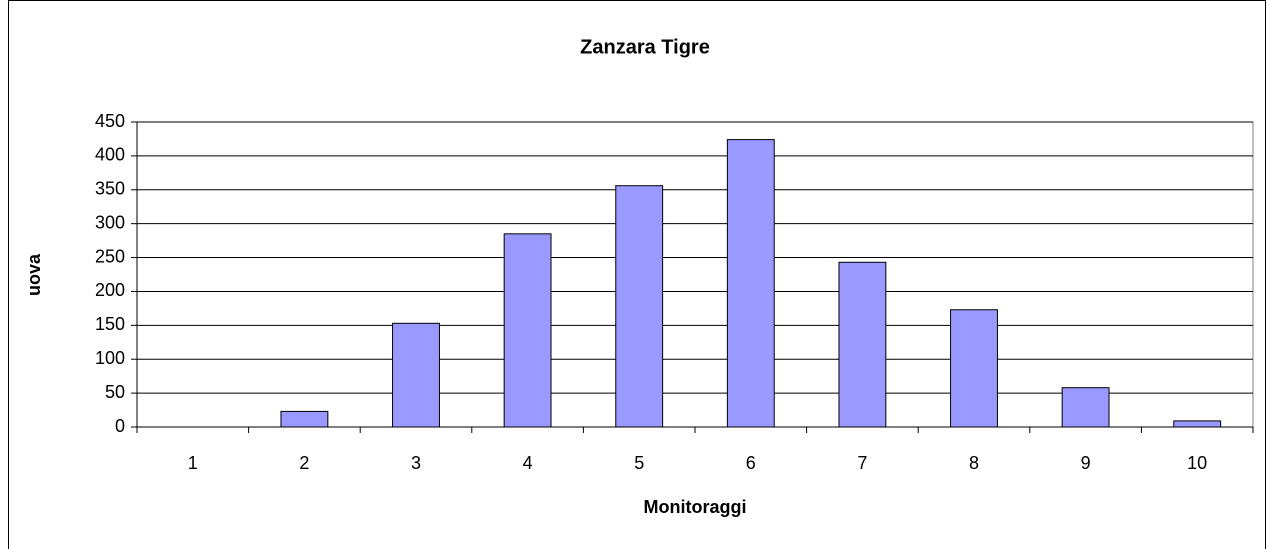 The image size is (1267, 549). Describe the element at coordinates (1086, 463) in the screenshot. I see `x-tick-label: 9` at that location.